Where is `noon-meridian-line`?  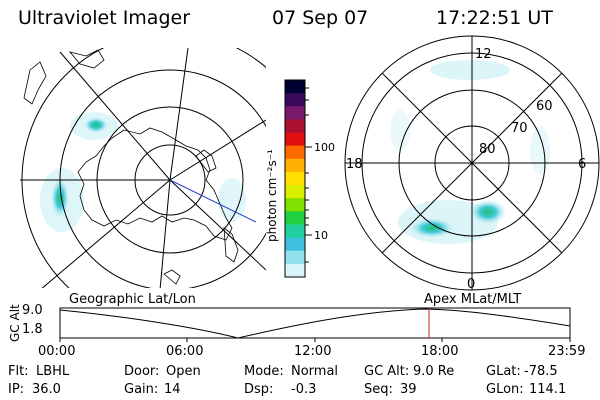 noon-meridian-line is located at coordinates (213, 201).